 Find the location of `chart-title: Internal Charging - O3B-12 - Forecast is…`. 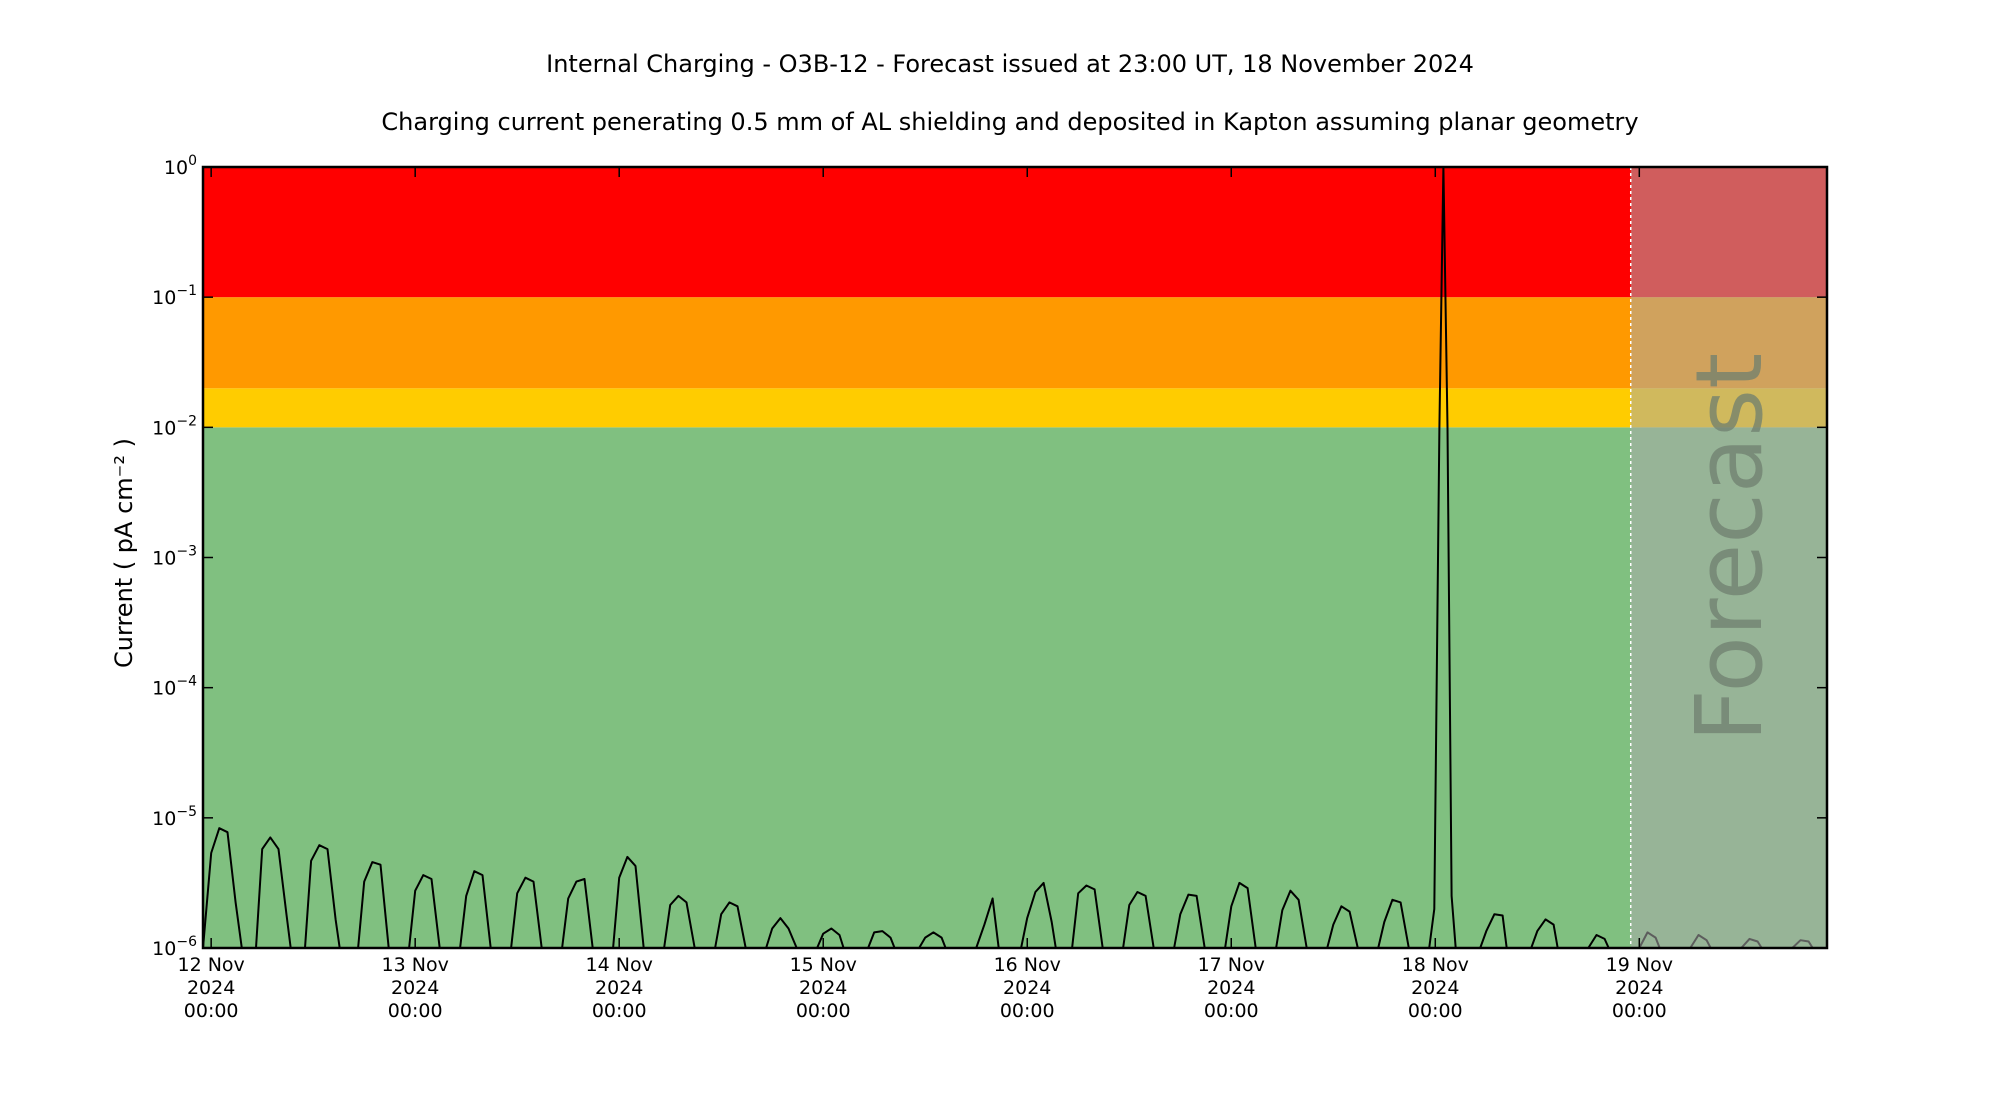

chart-title: Internal Charging - O3B-12 - Forecast is… is located at coordinates (1010, 64).